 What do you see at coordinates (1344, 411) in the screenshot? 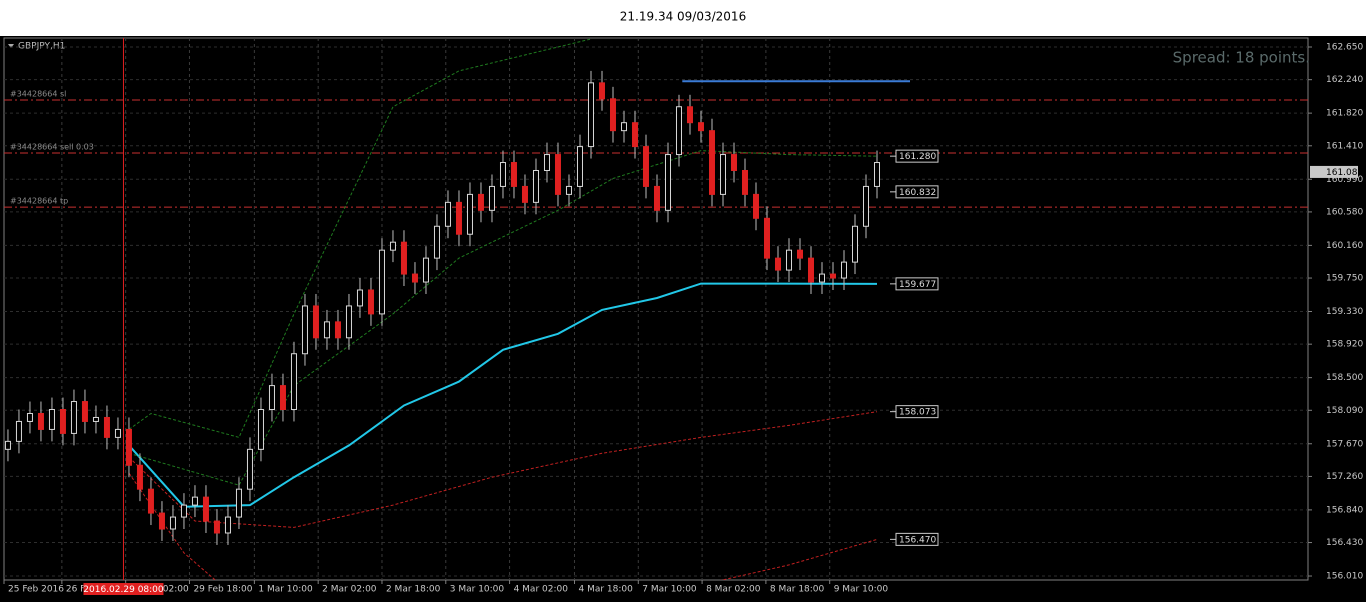
I see `y-tick-label: 158.090` at bounding box center [1344, 411].